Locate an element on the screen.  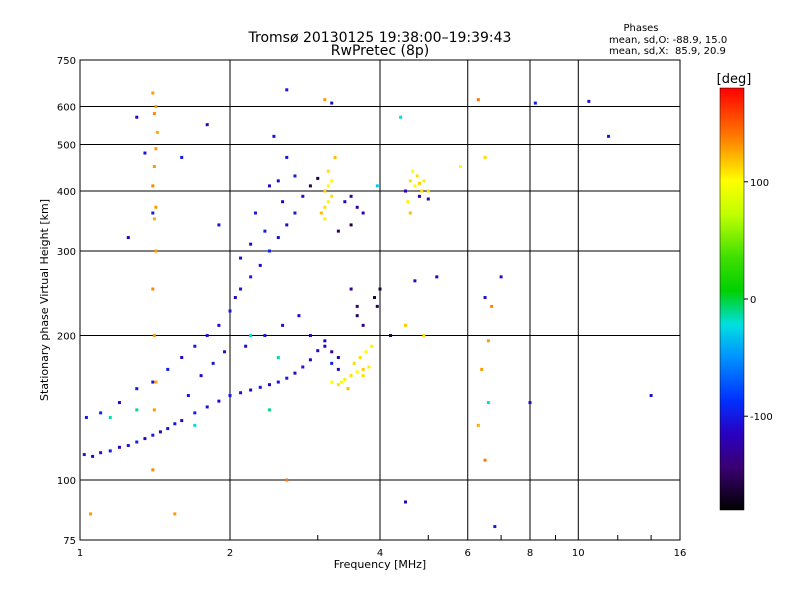
y-tick-label: 400 is located at coordinates (66, 192).